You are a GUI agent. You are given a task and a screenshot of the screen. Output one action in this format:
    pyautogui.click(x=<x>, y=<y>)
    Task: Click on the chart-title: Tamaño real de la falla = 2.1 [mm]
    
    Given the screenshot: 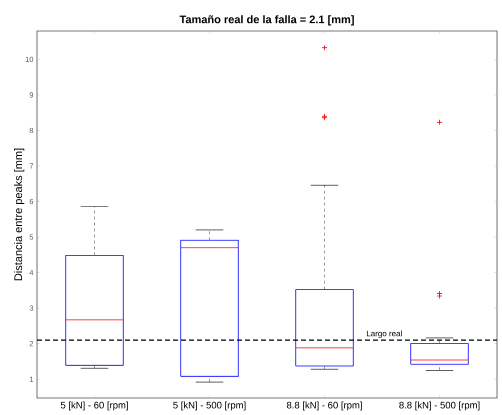 What is the action you would take?
    pyautogui.click(x=267, y=20)
    